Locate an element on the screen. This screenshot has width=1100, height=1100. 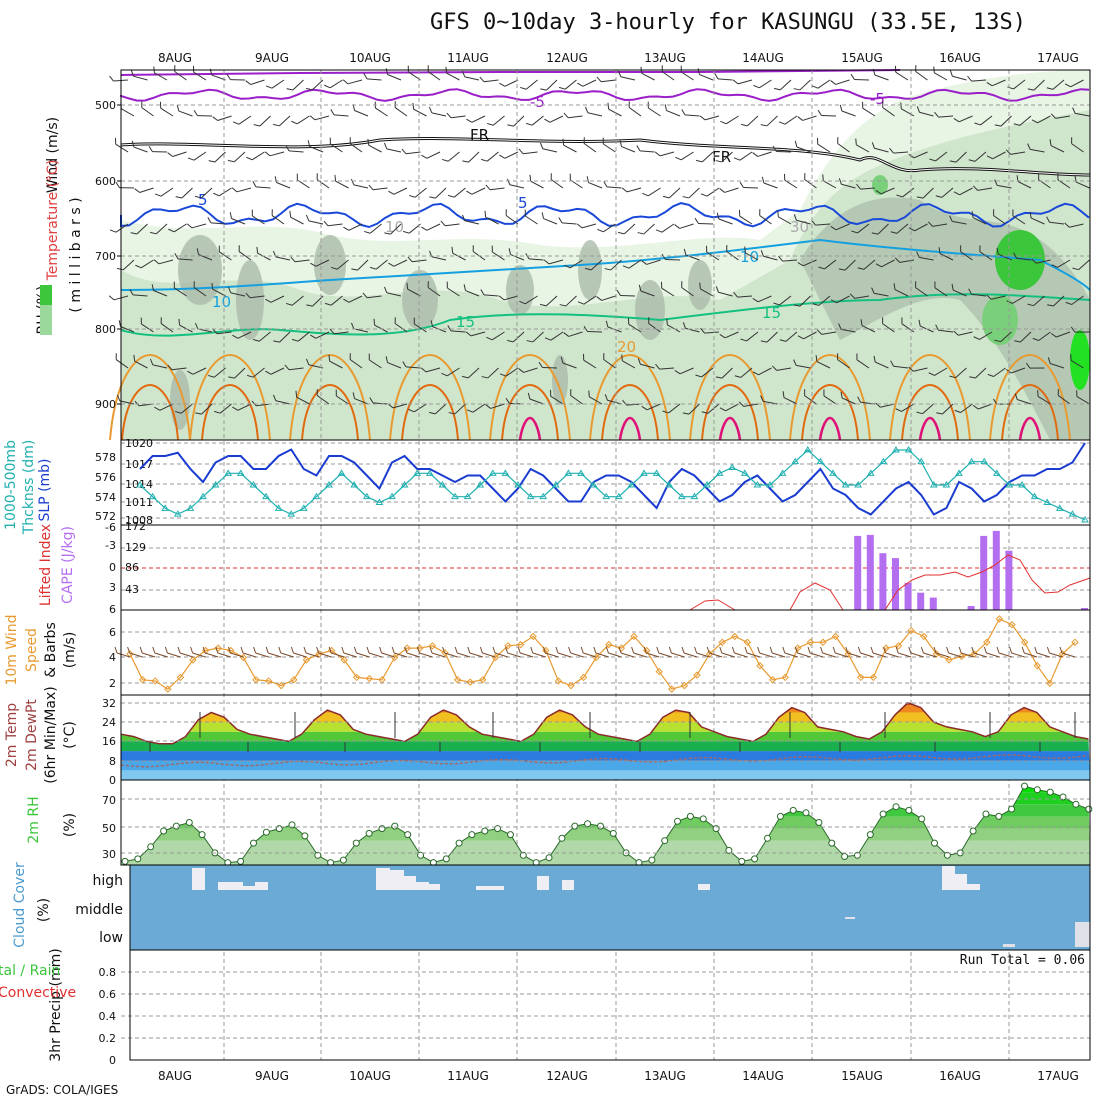
precip-tick: 0.6 is located at coordinates (108, 994).